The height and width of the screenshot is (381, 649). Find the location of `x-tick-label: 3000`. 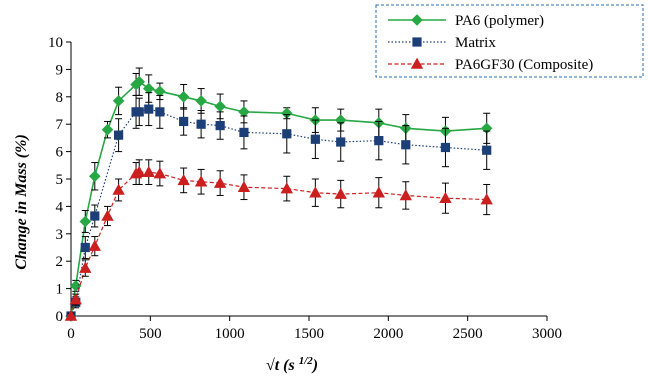

x-tick-label: 3000 is located at coordinates (547, 334).